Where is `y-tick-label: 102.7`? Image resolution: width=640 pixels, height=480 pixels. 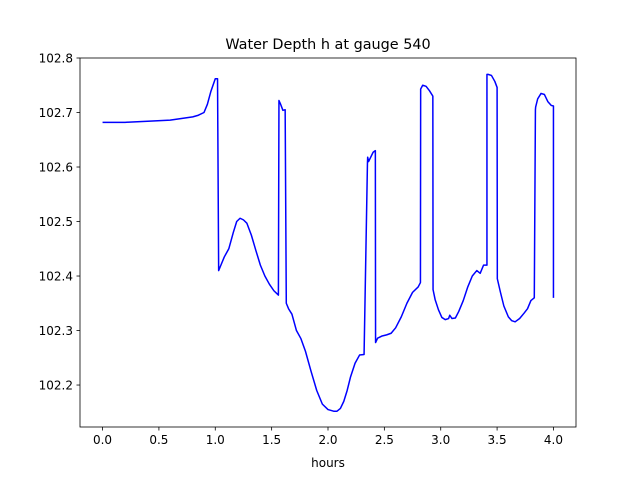 y-tick-label: 102.7 is located at coordinates (56, 113).